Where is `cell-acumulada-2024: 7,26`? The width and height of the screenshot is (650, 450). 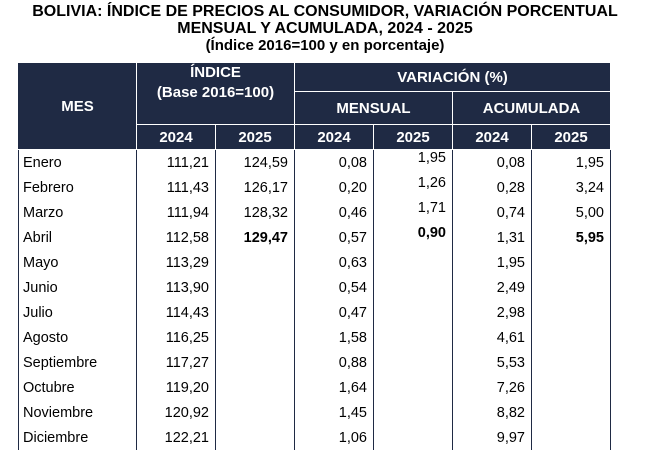
cell-acumulada-2024: 7,26 is located at coordinates (492, 387).